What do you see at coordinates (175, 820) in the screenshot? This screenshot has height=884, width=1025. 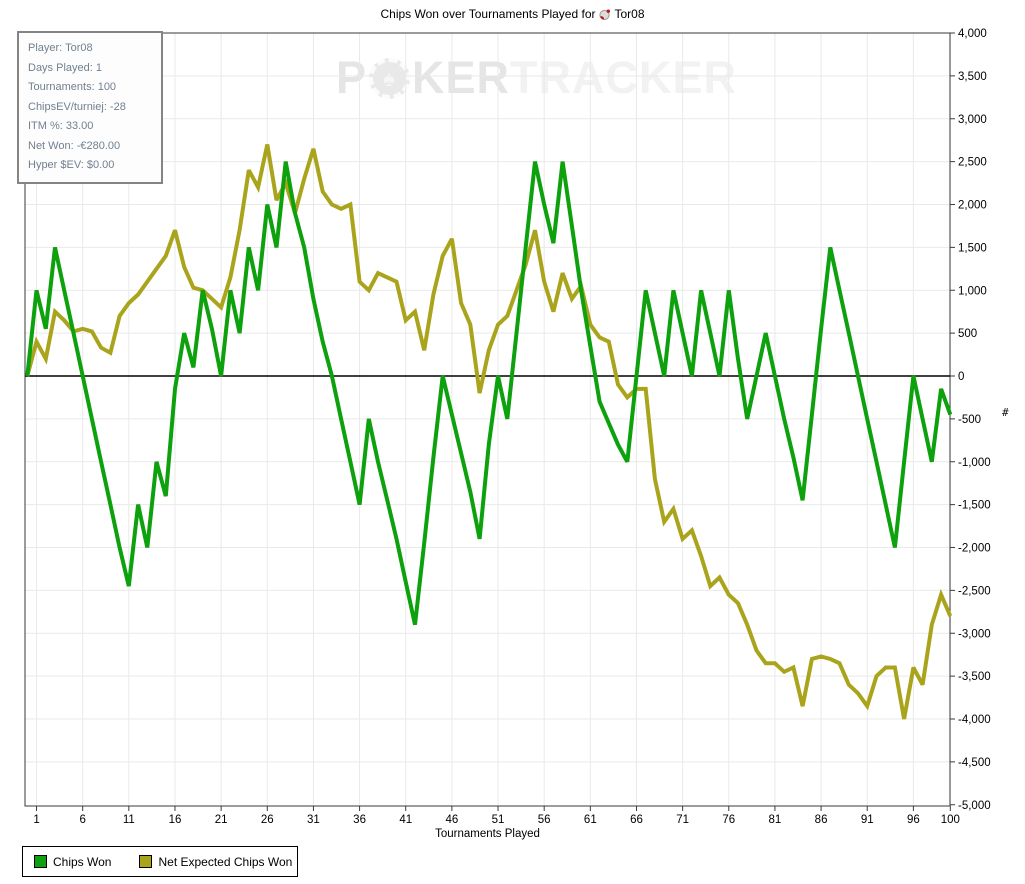 I see `x-tick-label: 16` at bounding box center [175, 820].